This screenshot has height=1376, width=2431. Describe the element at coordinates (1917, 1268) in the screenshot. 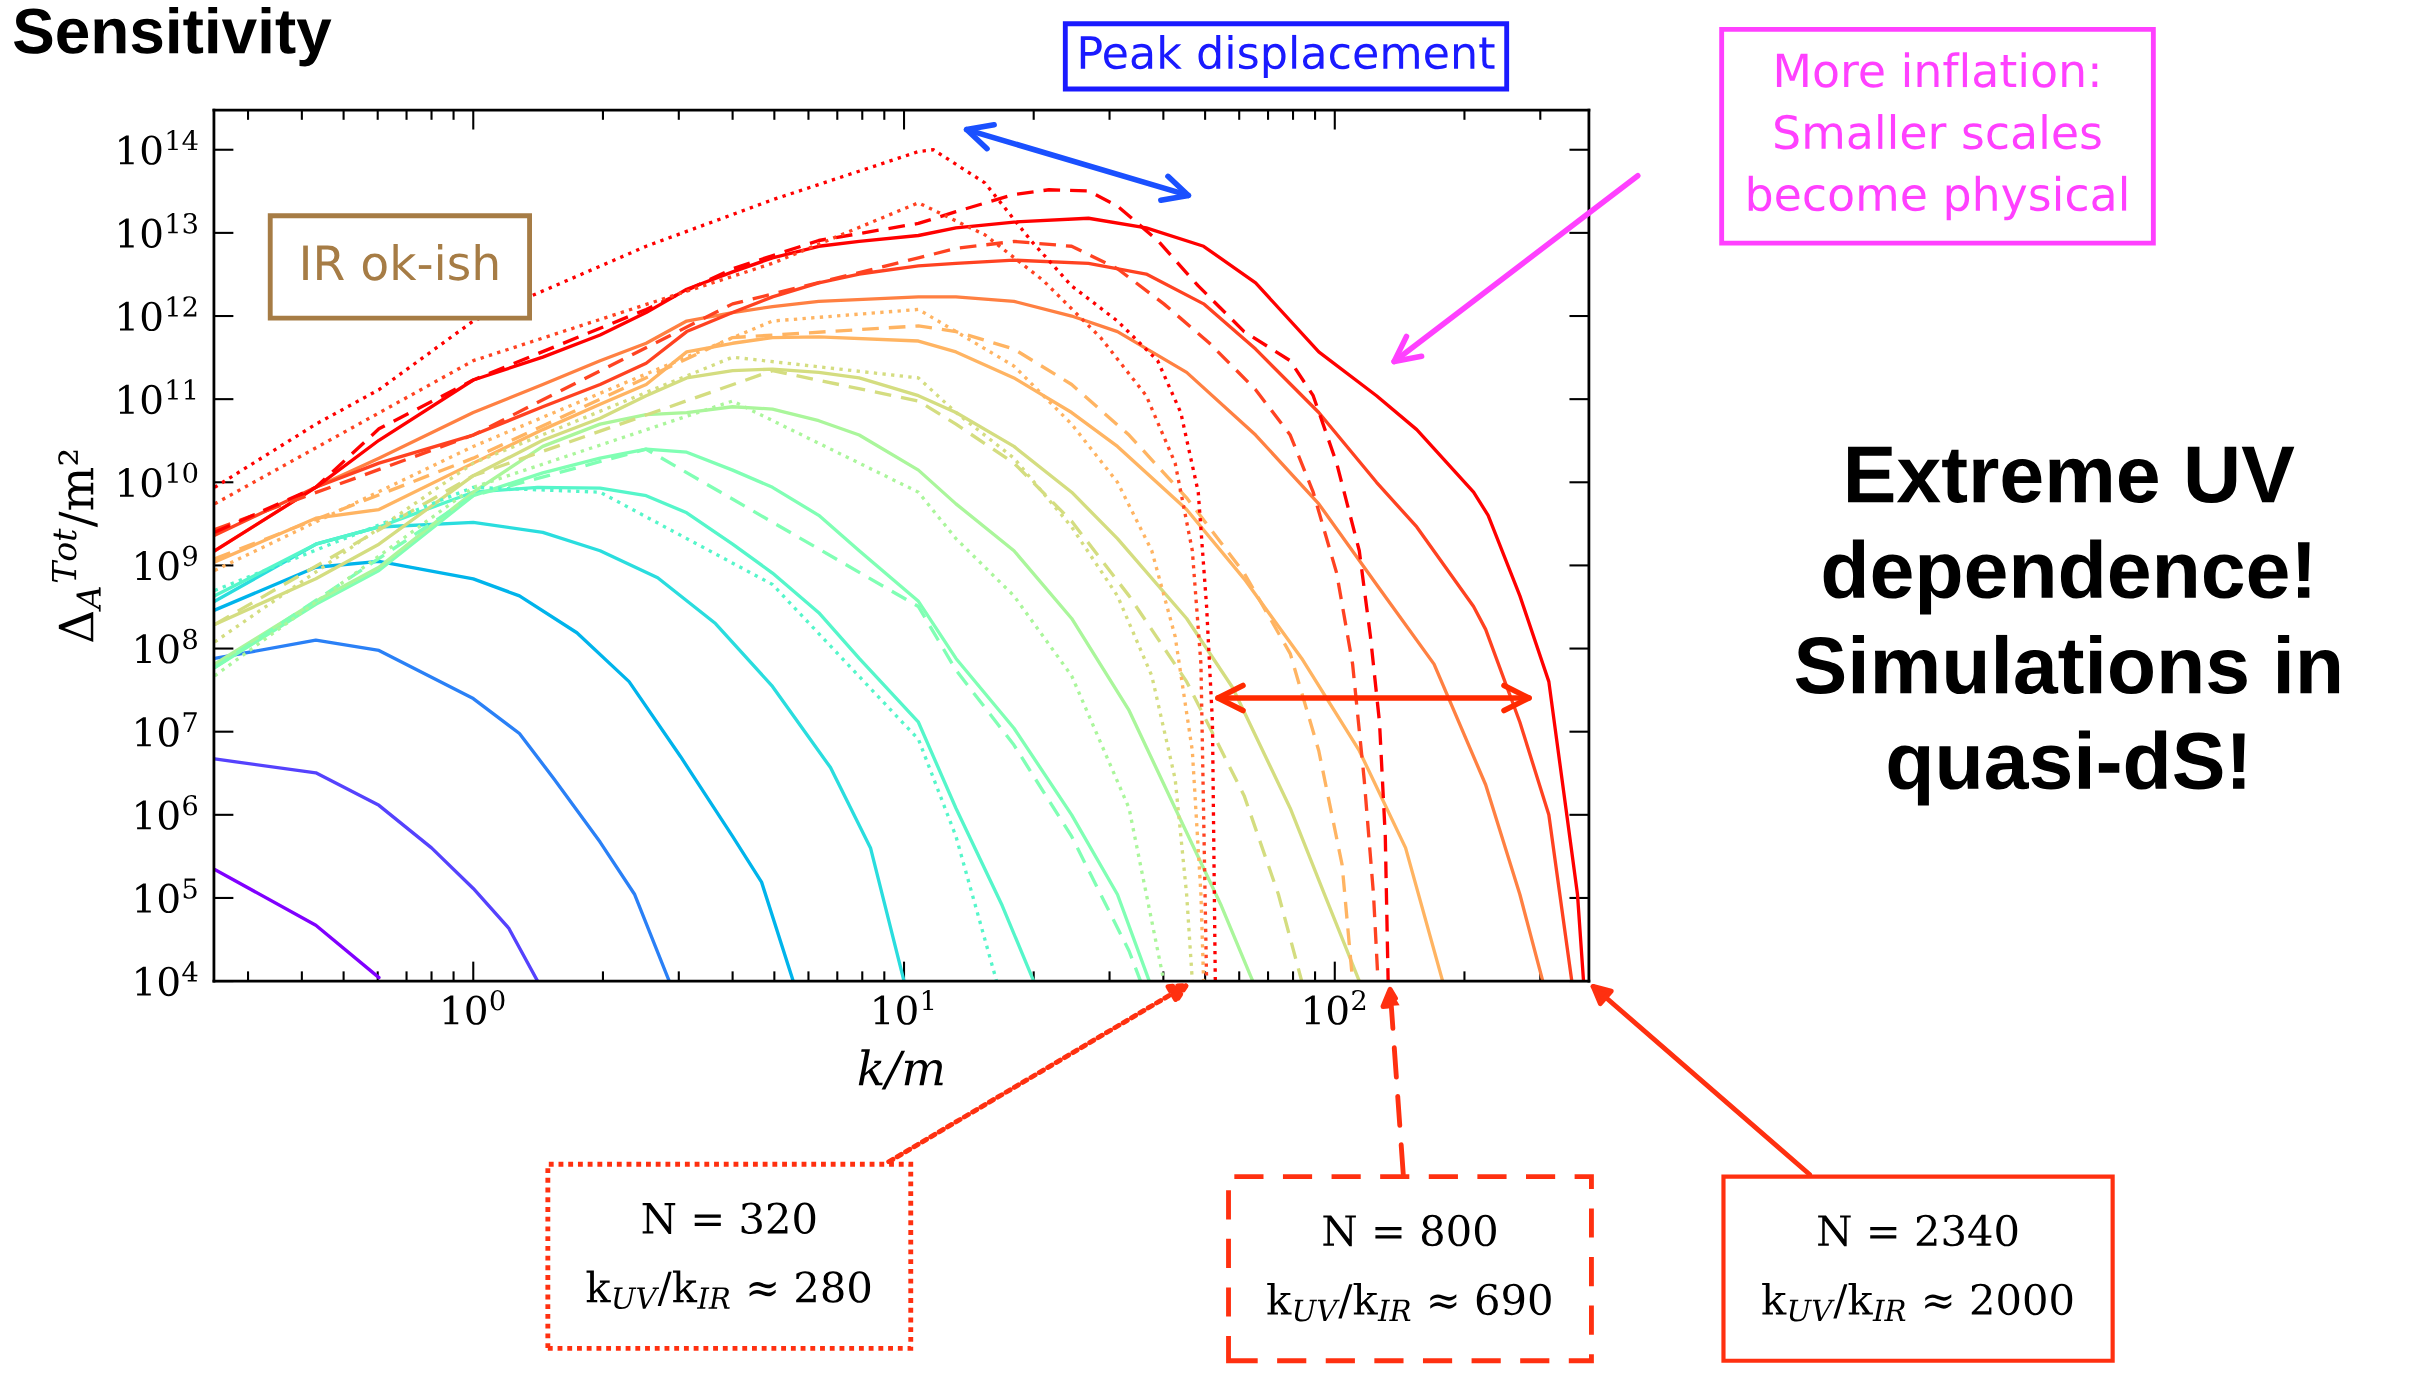

I see `annotation: N = 2340 k$_{UV}$/k$_{IR}$ ≈ 2000` at that location.